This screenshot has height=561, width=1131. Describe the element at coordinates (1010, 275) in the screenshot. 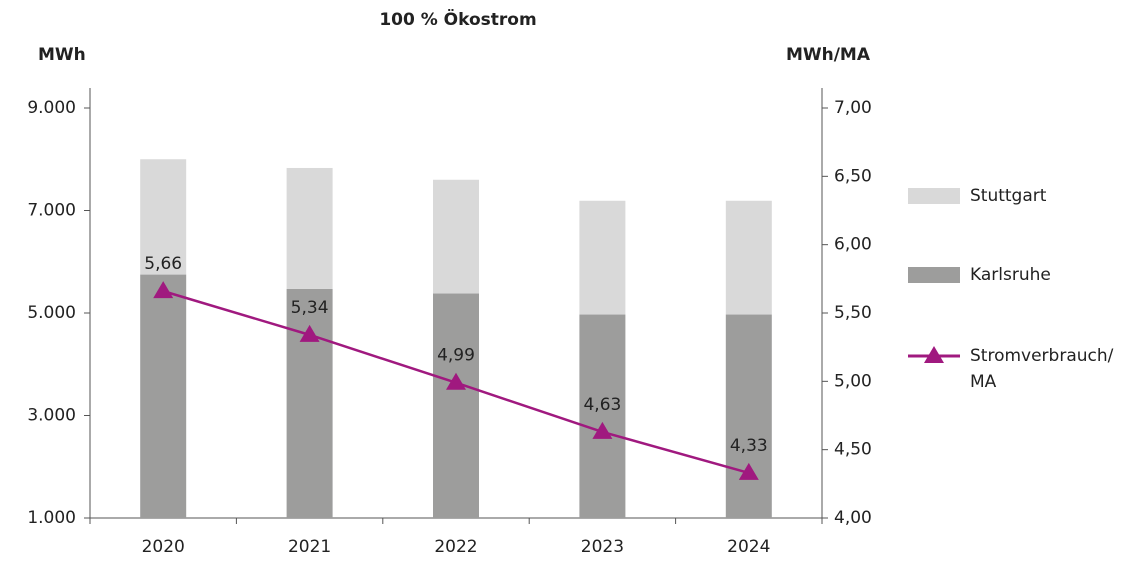

I see `legend-label: Karlsruhe` at that location.